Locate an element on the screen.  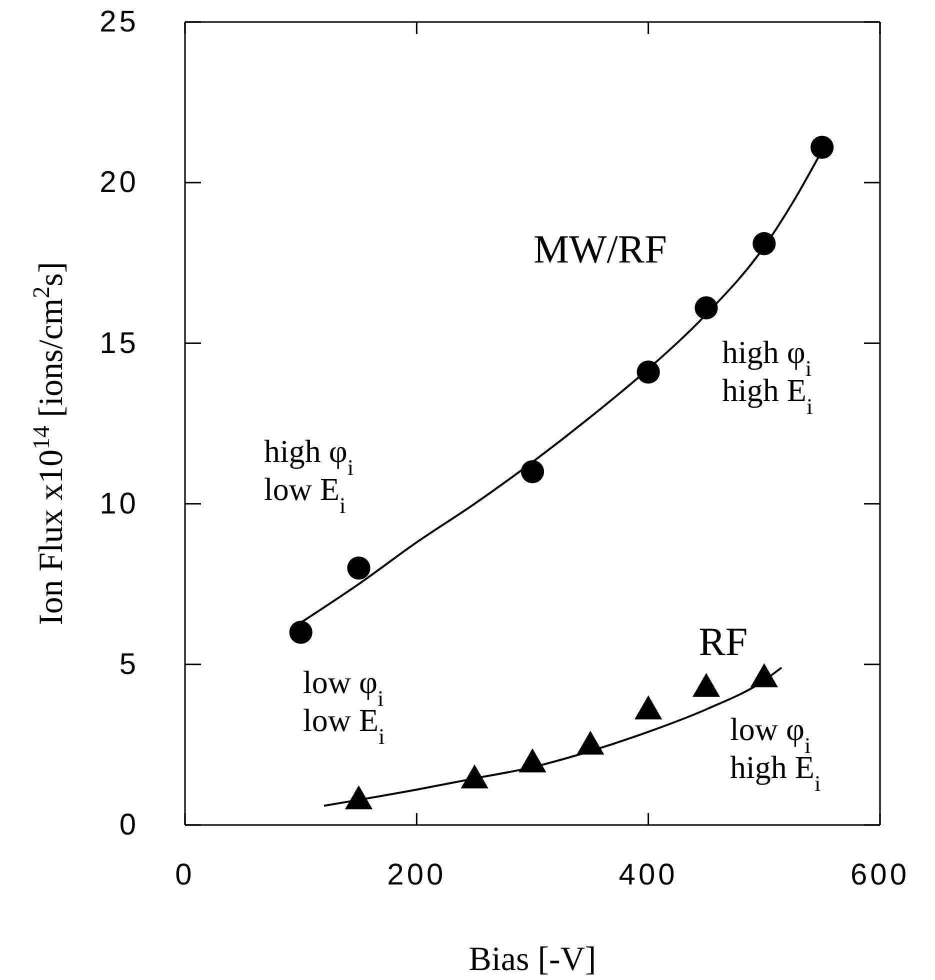
annotation: low φ$_{i}$ low E$_{i}$ is located at coordinates (344, 706).